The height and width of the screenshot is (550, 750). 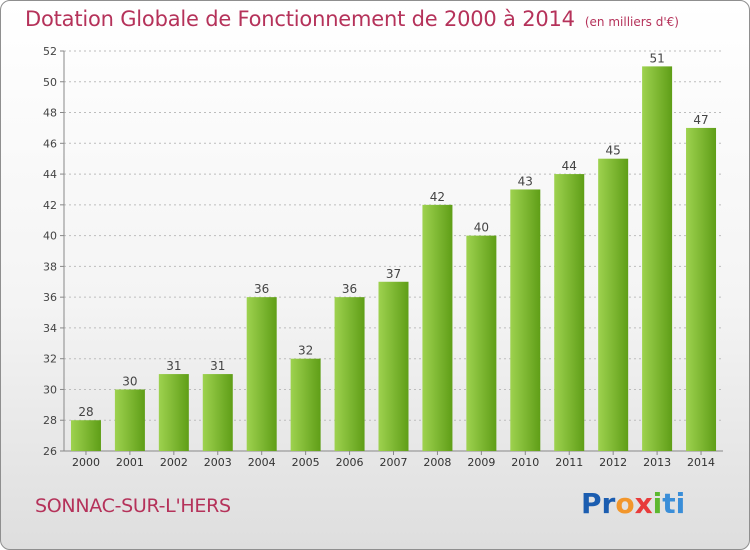 What do you see at coordinates (525, 181) in the screenshot?
I see `bar-value-label: 43` at bounding box center [525, 181].